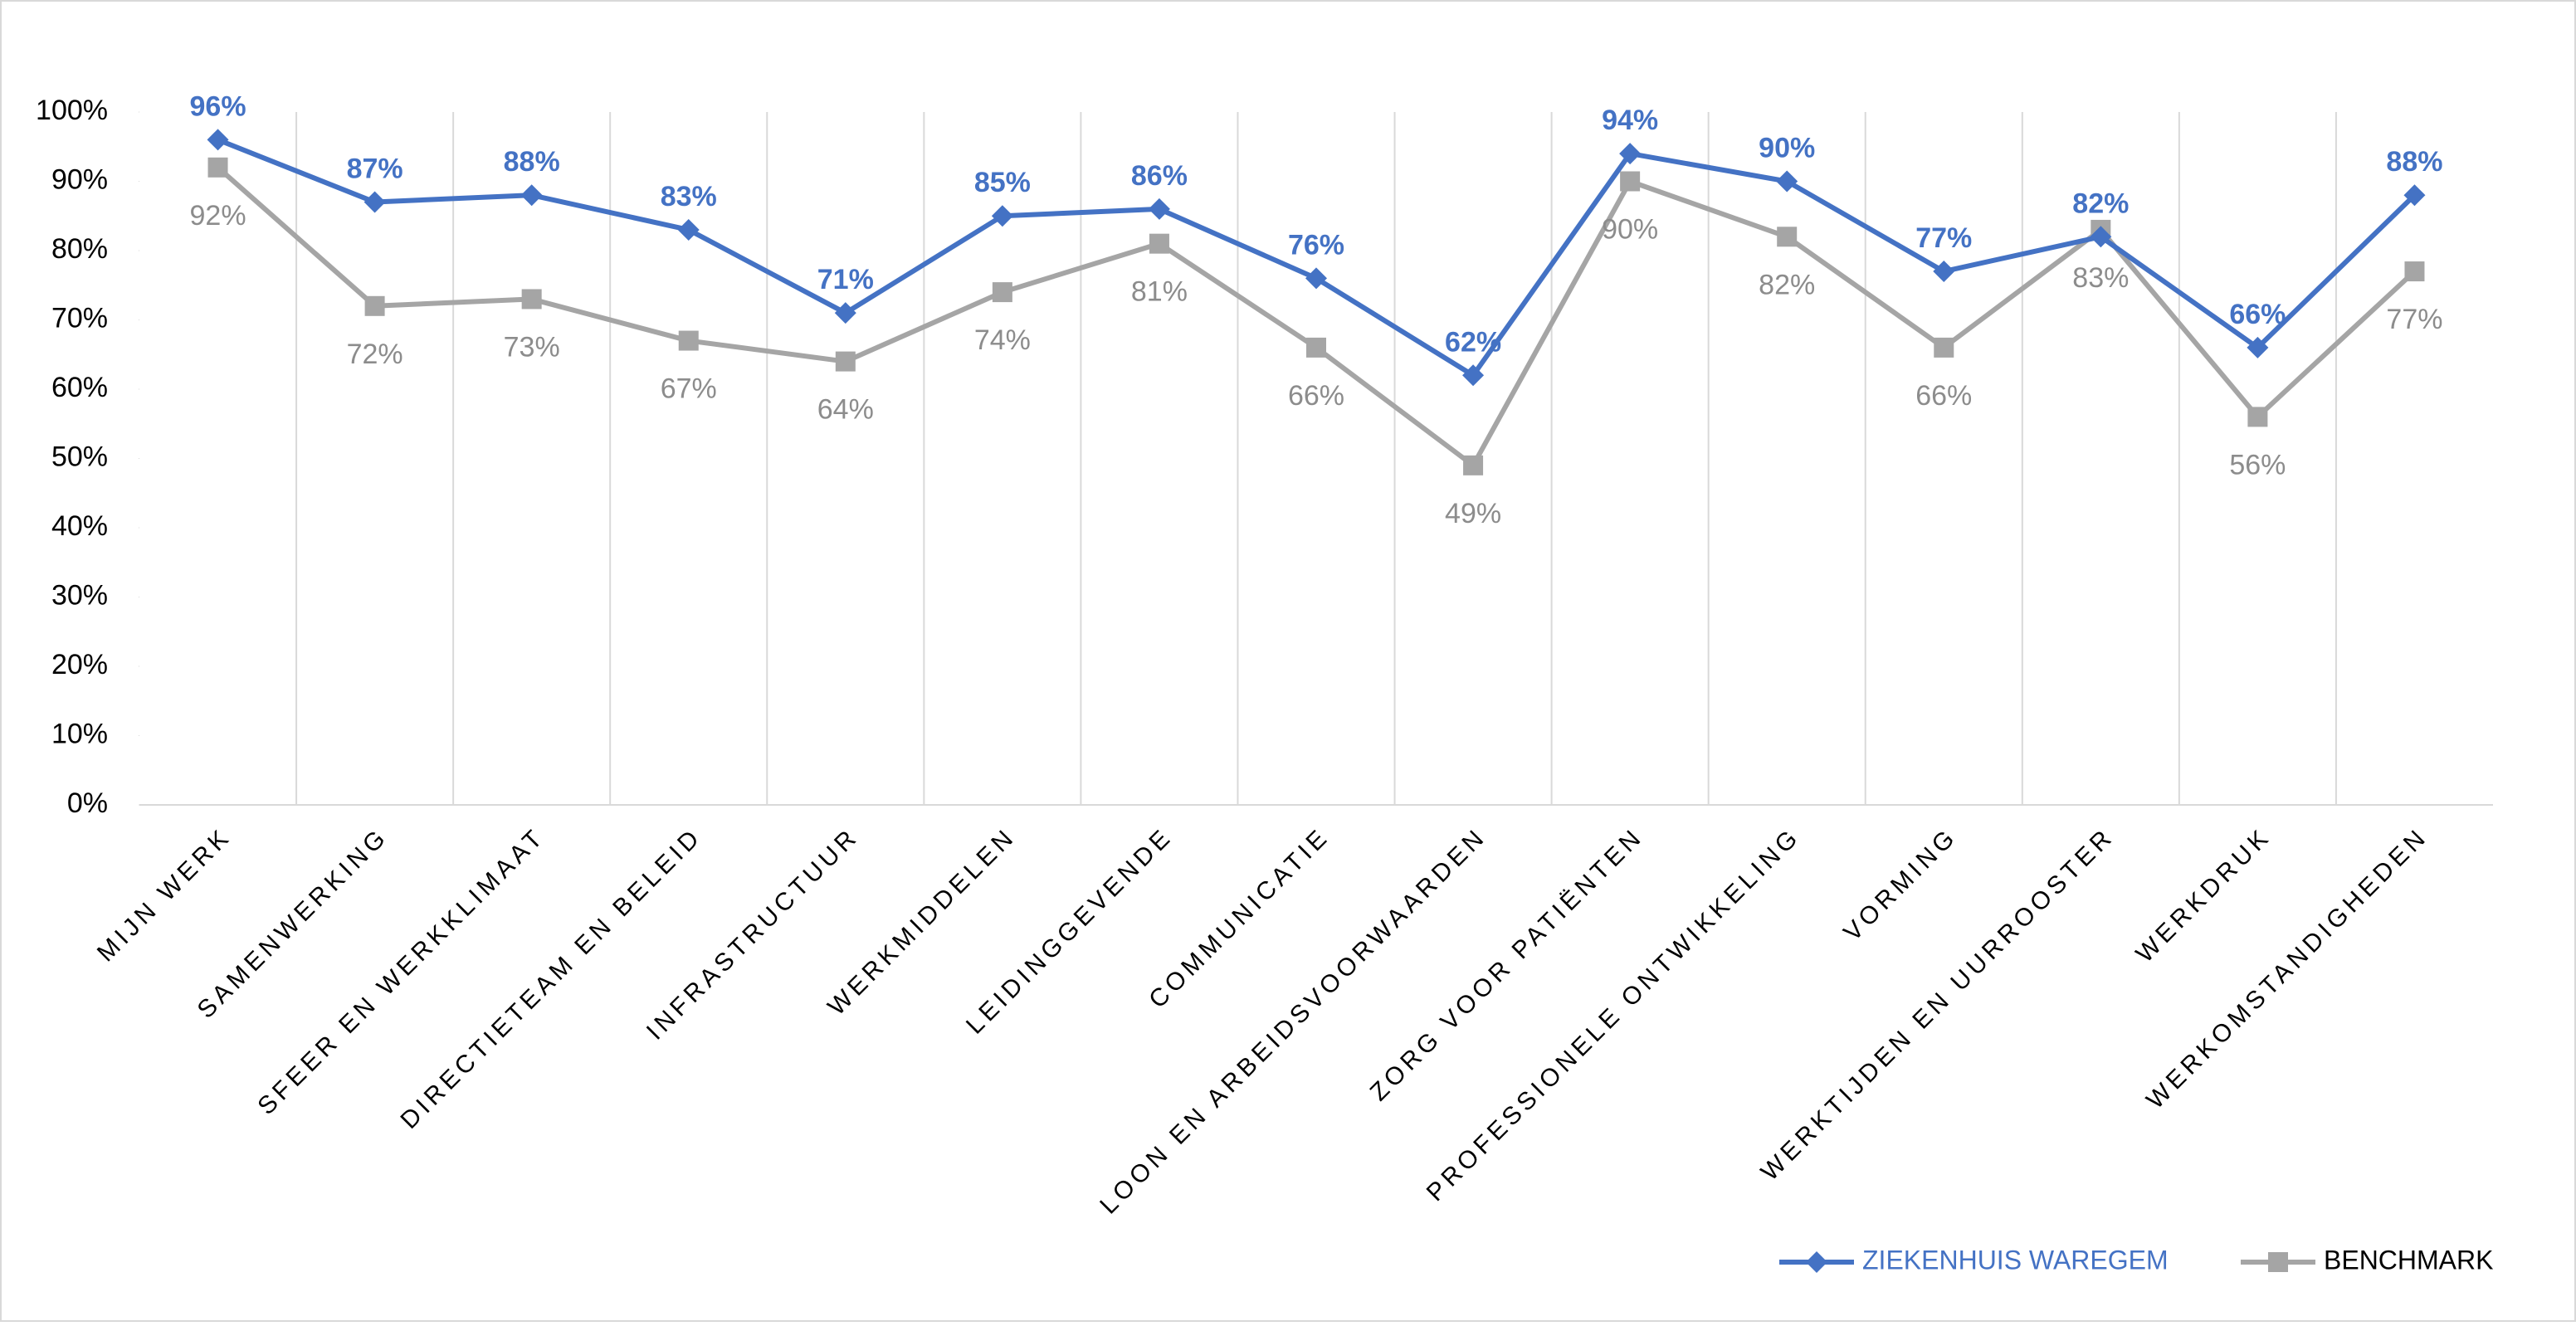  Describe the element at coordinates (375, 169) in the screenshot. I see `data-label: 87%` at that location.